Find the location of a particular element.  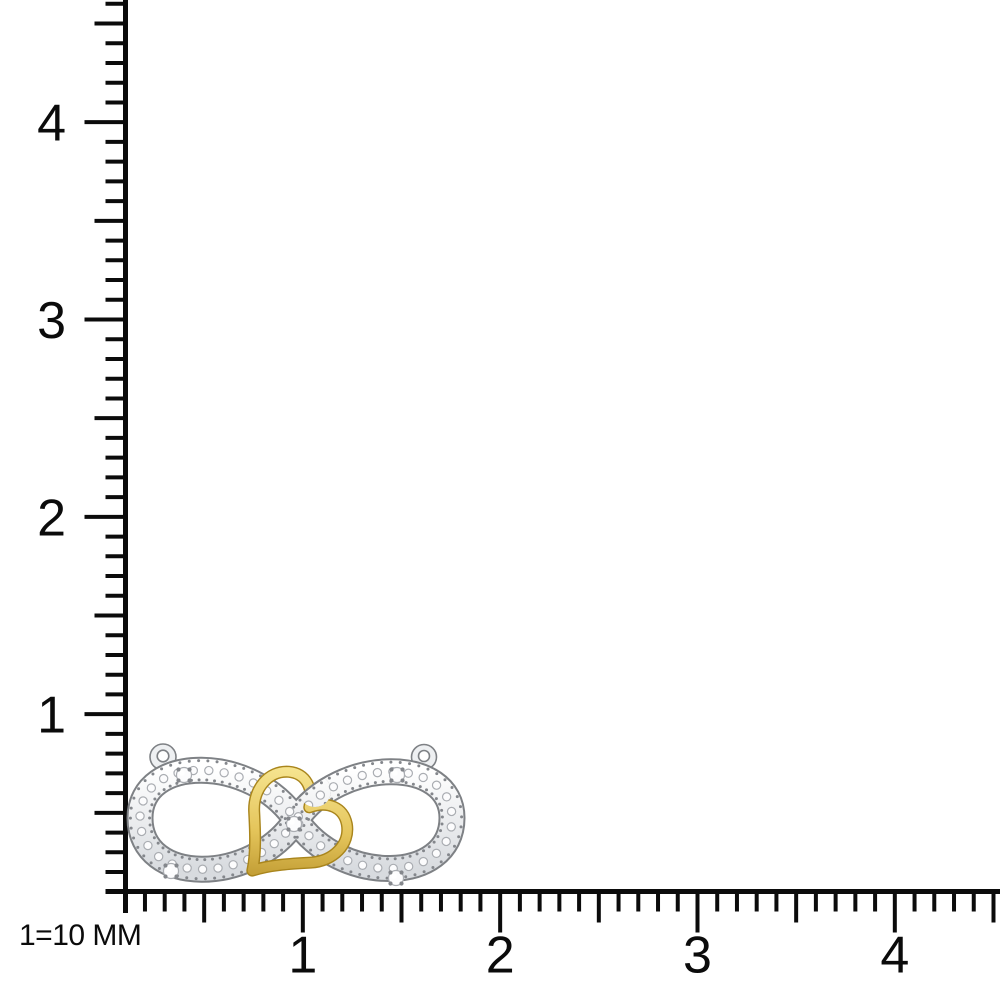

pendant-illustration is located at coordinates (296, 815).